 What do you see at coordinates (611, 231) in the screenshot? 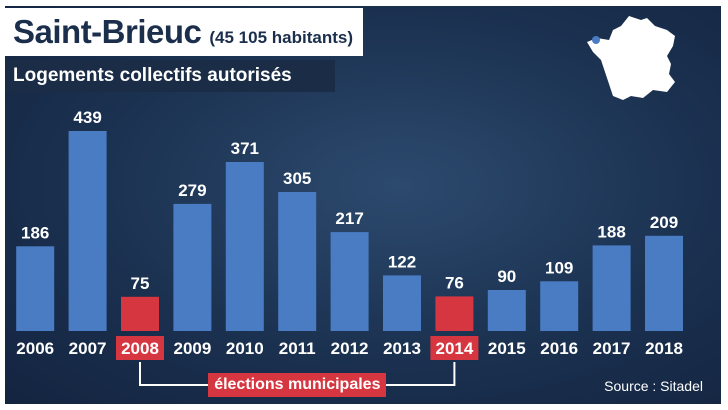
I see `data-label-2017: 188` at bounding box center [611, 231].